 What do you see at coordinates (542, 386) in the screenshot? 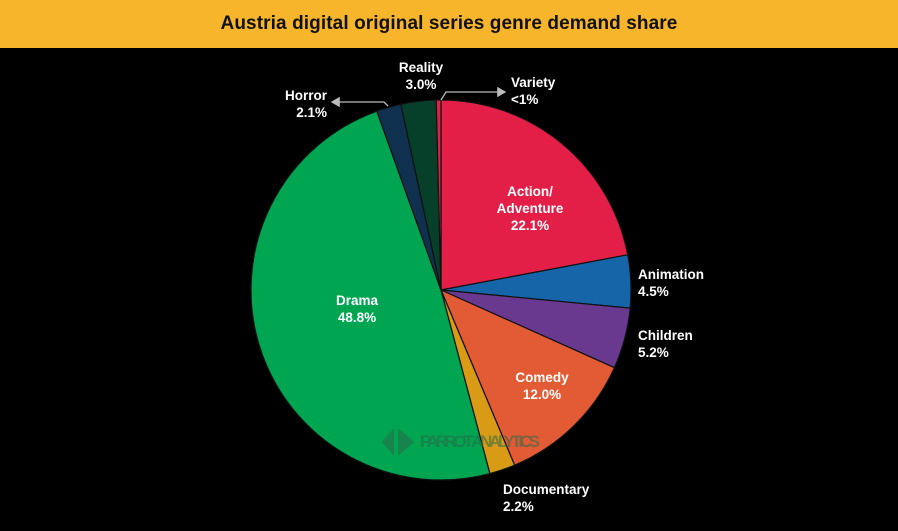
I see `label-comedy: Comedy 12.0%` at bounding box center [542, 386].